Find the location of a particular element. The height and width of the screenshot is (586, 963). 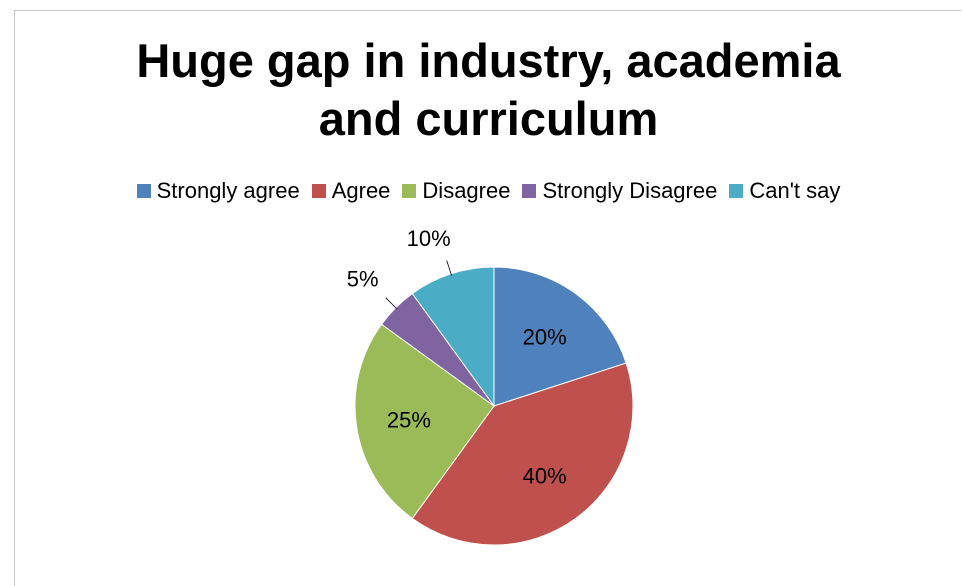

legend-item-strongly-disagree: Strongly Disagree is located at coordinates (619, 191).